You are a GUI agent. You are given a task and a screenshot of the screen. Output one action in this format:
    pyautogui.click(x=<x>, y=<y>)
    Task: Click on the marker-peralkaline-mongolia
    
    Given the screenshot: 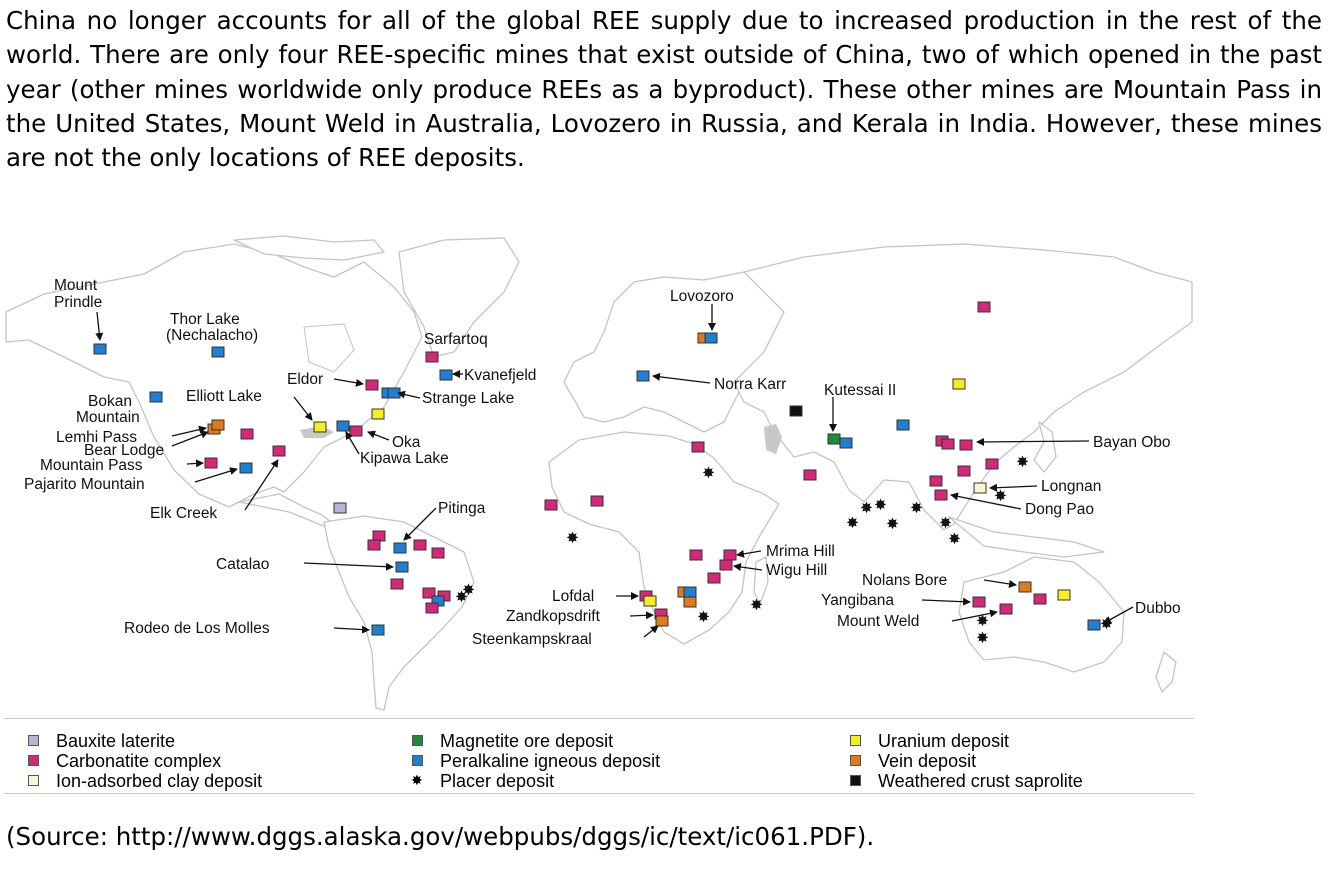 What is the action you would take?
    pyautogui.click(x=903, y=425)
    